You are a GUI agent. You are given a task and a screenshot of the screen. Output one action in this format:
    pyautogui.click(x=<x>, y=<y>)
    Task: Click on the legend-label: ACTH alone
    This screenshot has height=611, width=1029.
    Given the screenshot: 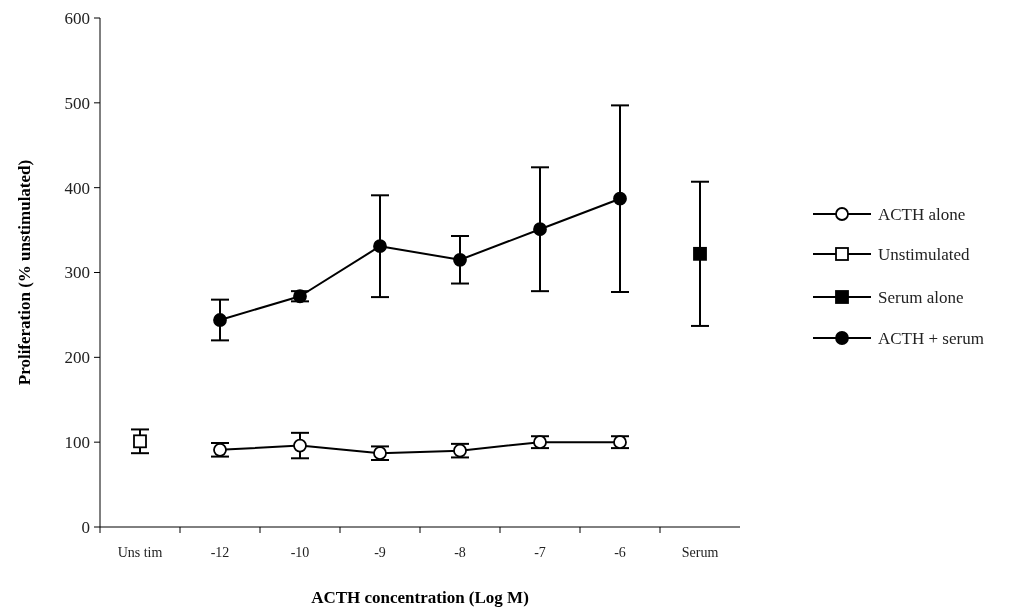 What is the action you would take?
    pyautogui.click(x=922, y=214)
    